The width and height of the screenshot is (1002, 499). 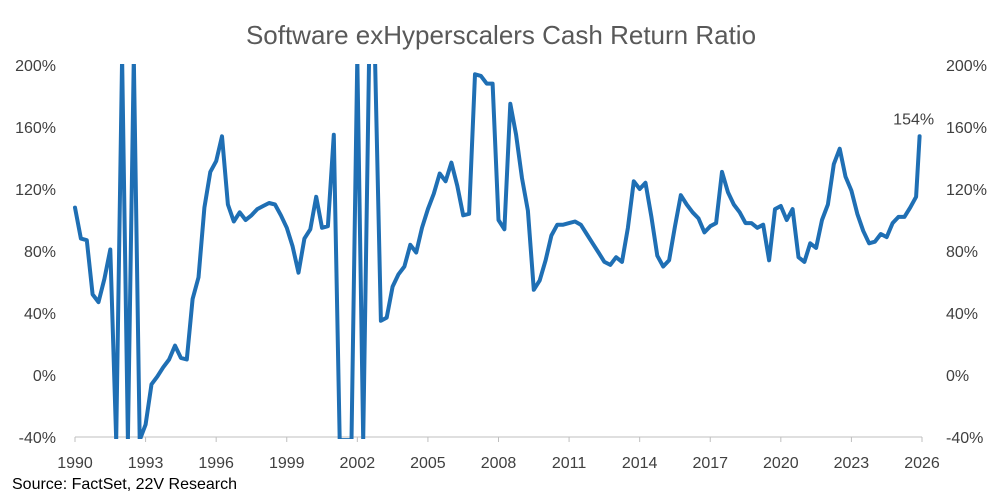 I want to click on y-tick-label-left: -40%, so click(x=37, y=438).